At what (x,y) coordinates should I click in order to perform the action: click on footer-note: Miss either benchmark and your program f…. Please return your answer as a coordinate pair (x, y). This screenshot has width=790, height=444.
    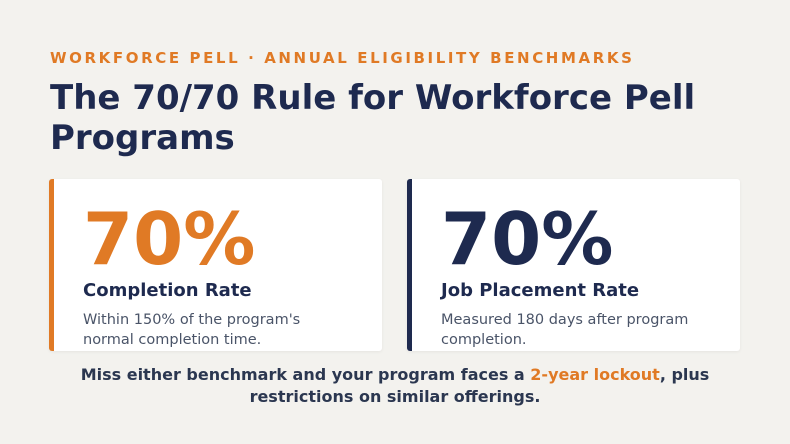
    Looking at the image, I should click on (395, 386).